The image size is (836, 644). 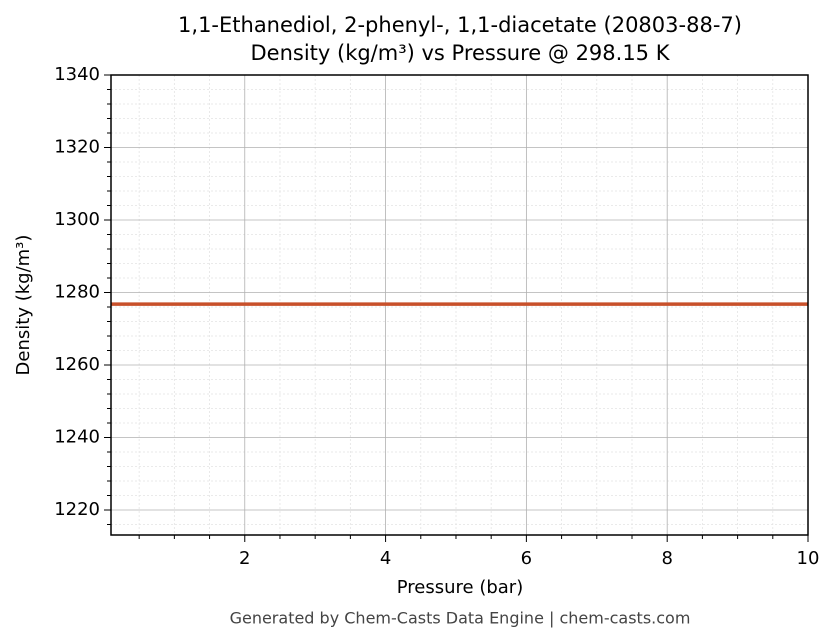 What do you see at coordinates (77, 74) in the screenshot?
I see `y-tick-label: 1340` at bounding box center [77, 74].